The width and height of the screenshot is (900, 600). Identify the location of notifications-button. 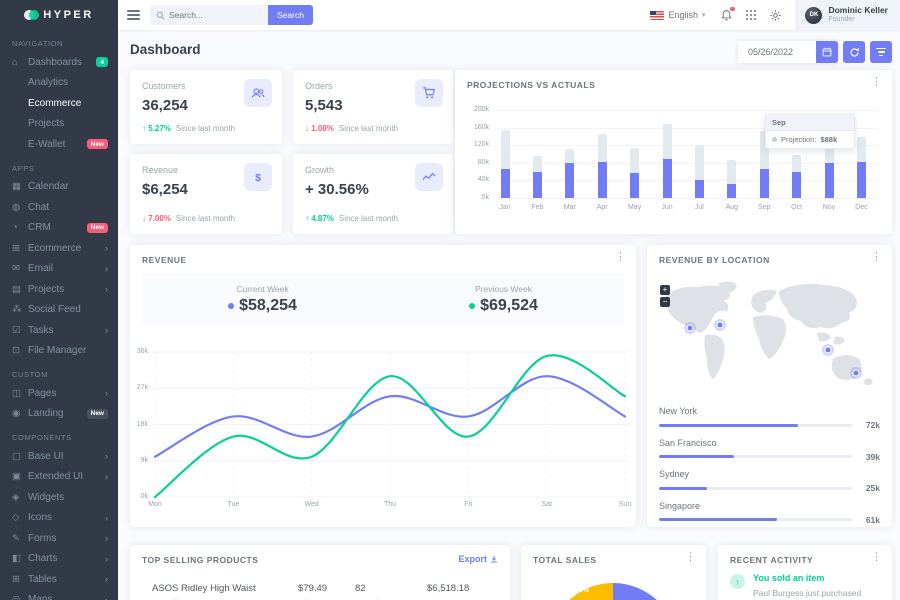
(727, 14).